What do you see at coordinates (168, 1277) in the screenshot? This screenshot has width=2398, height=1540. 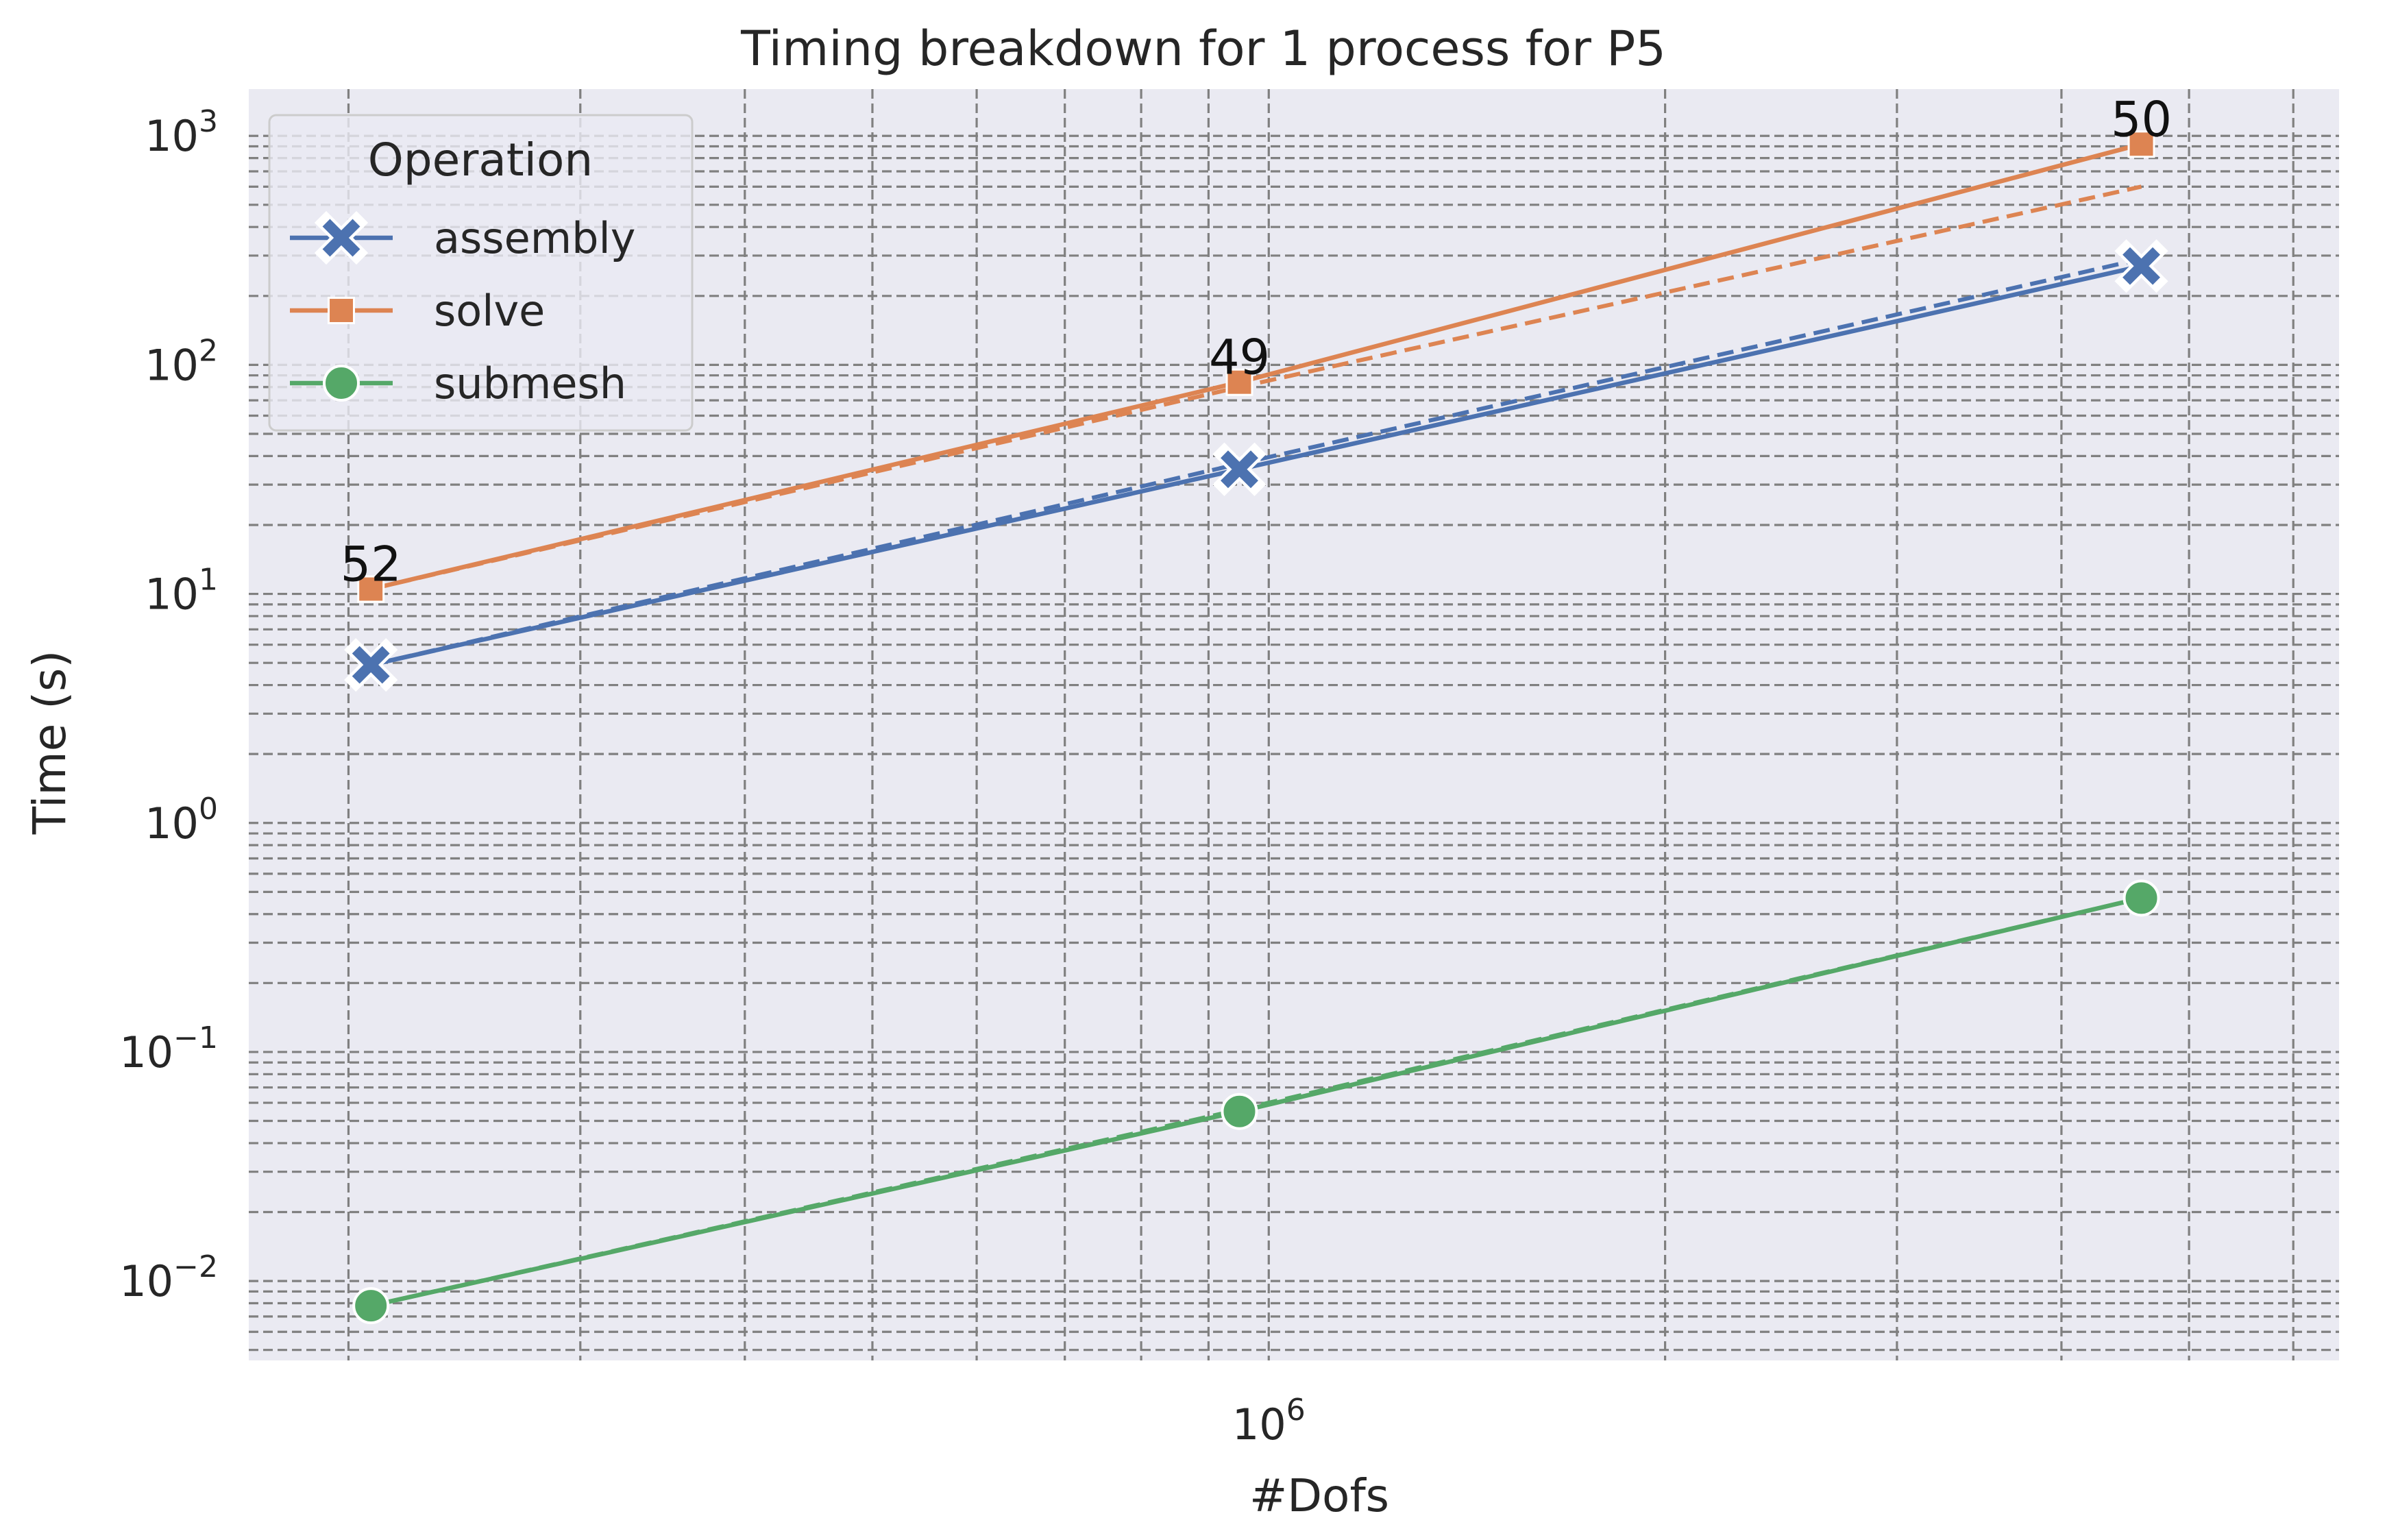 I see `y-tick-label: 10⁻²` at bounding box center [168, 1277].